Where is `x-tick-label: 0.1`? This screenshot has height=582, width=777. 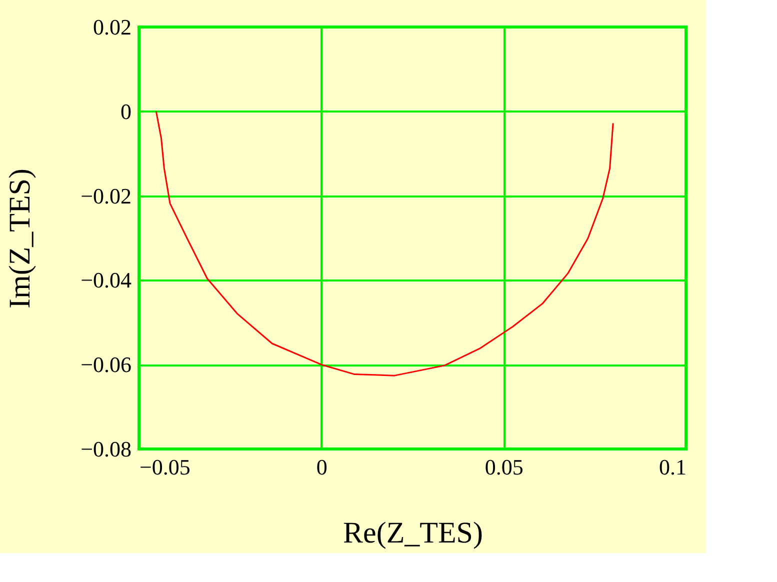 x-tick-label: 0.1 is located at coordinates (672, 467).